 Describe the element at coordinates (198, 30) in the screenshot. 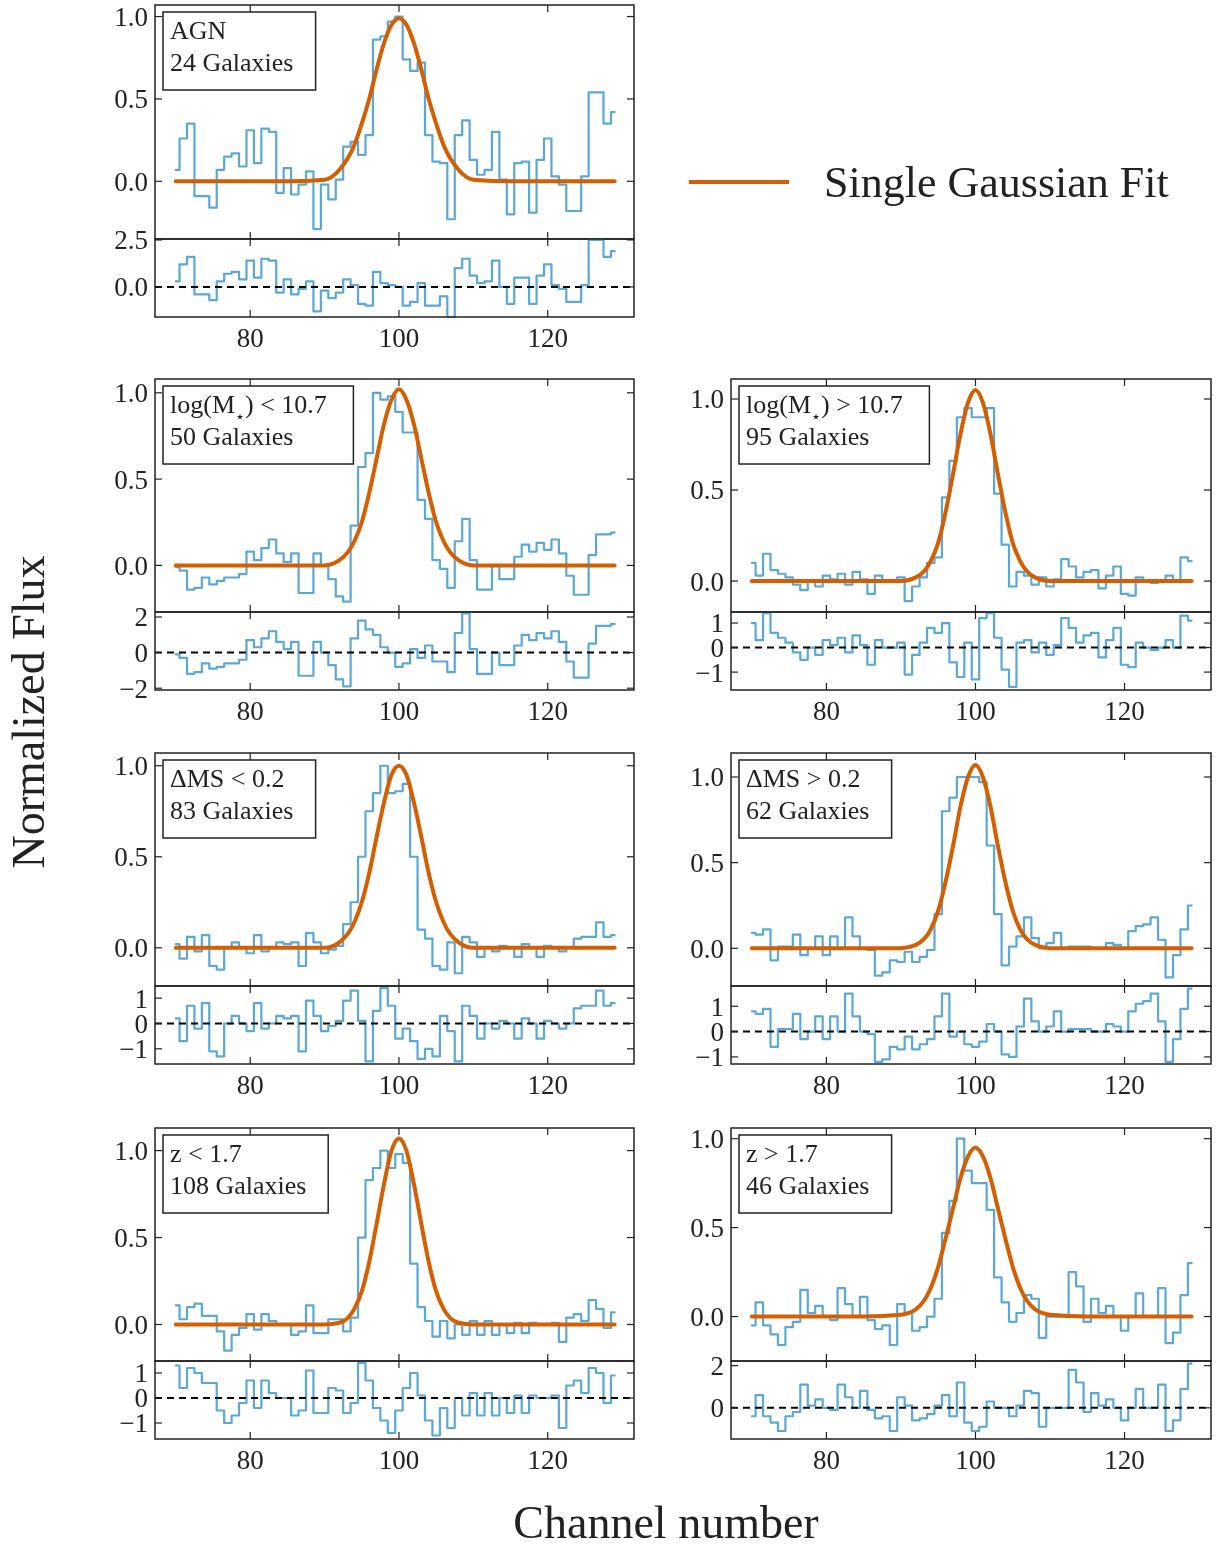

I see `annotation: AGN` at that location.